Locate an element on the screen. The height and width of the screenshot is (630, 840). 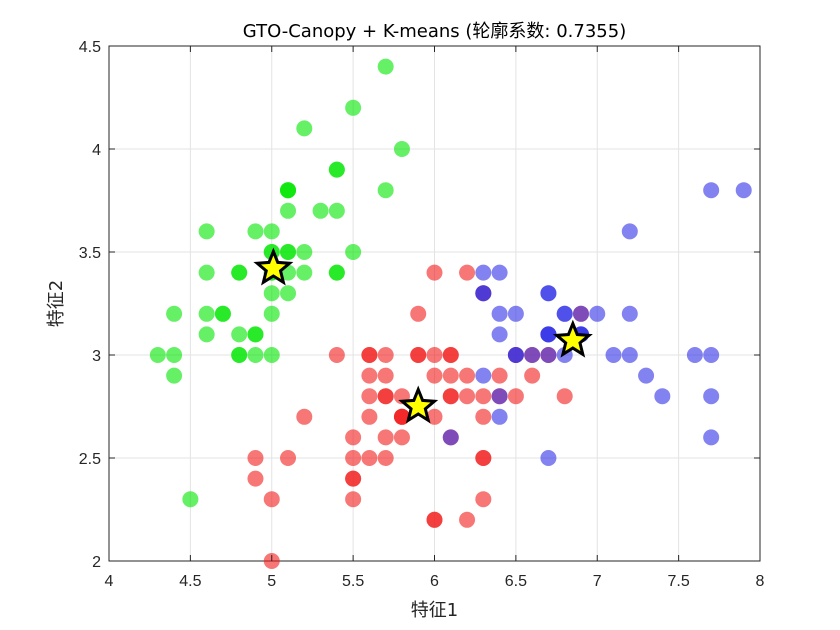
y-tick-label: 4.5 is located at coordinates (90, 47).